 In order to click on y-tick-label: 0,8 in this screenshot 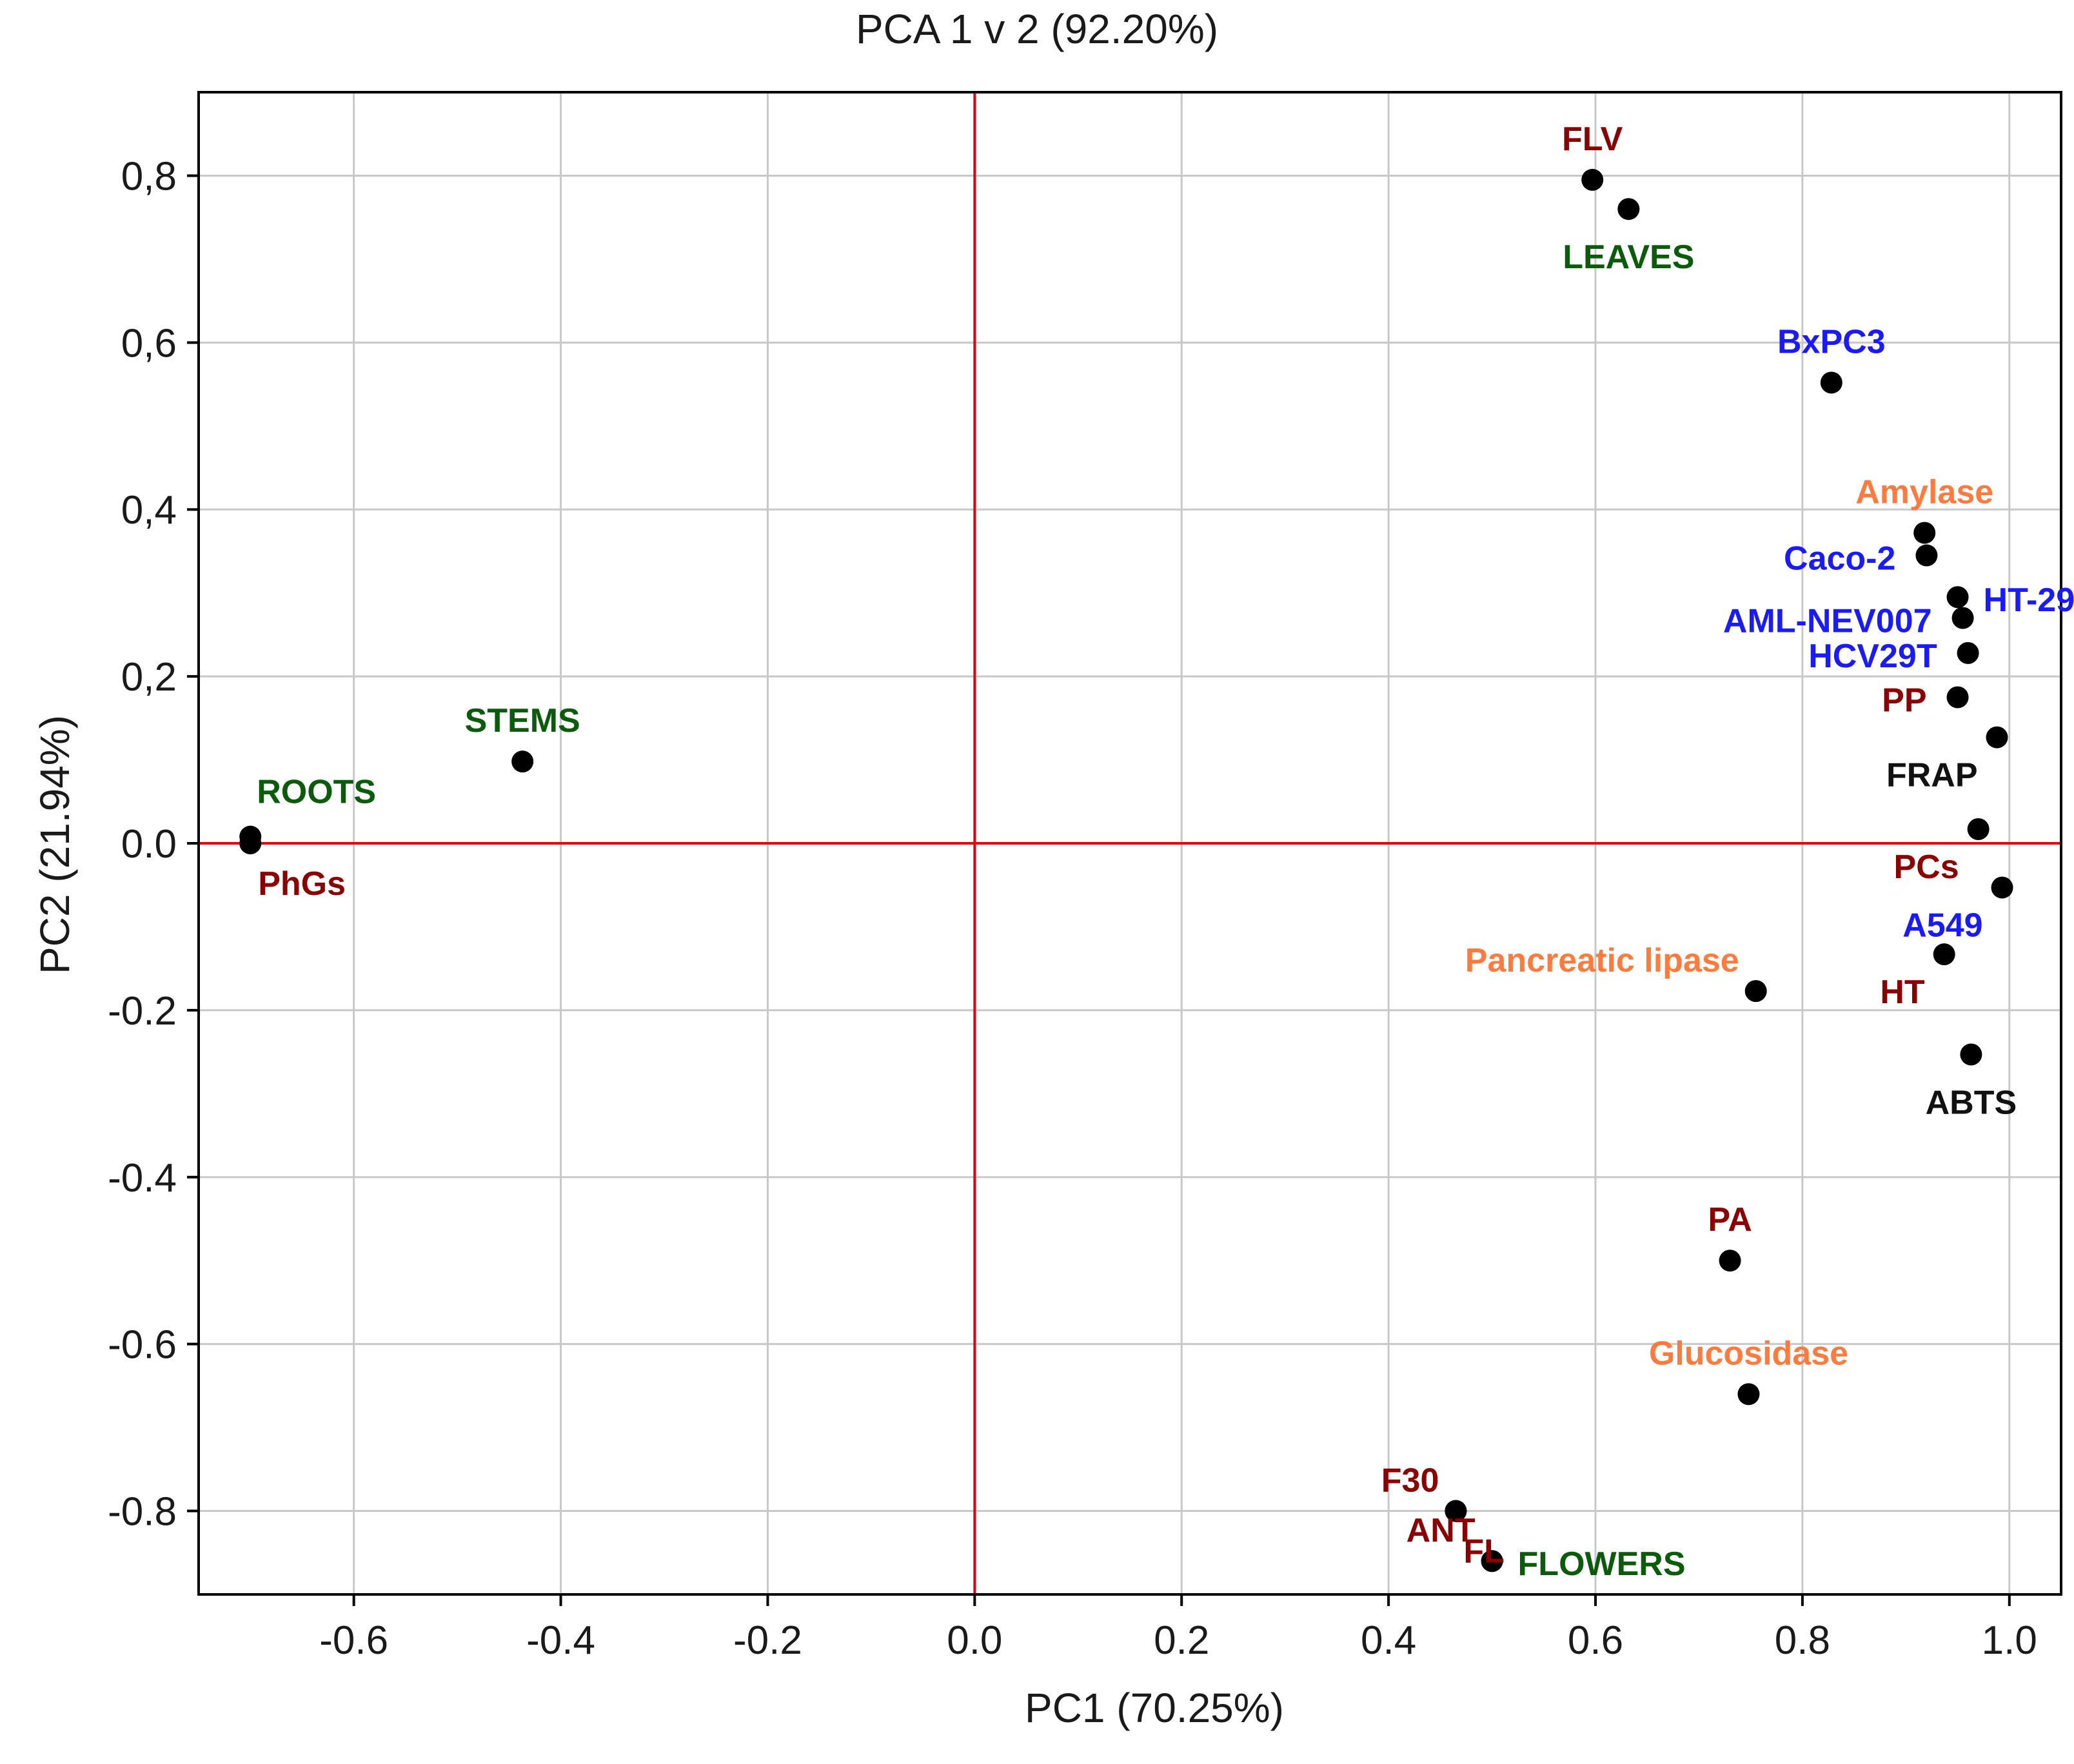, I will do `click(149, 176)`.